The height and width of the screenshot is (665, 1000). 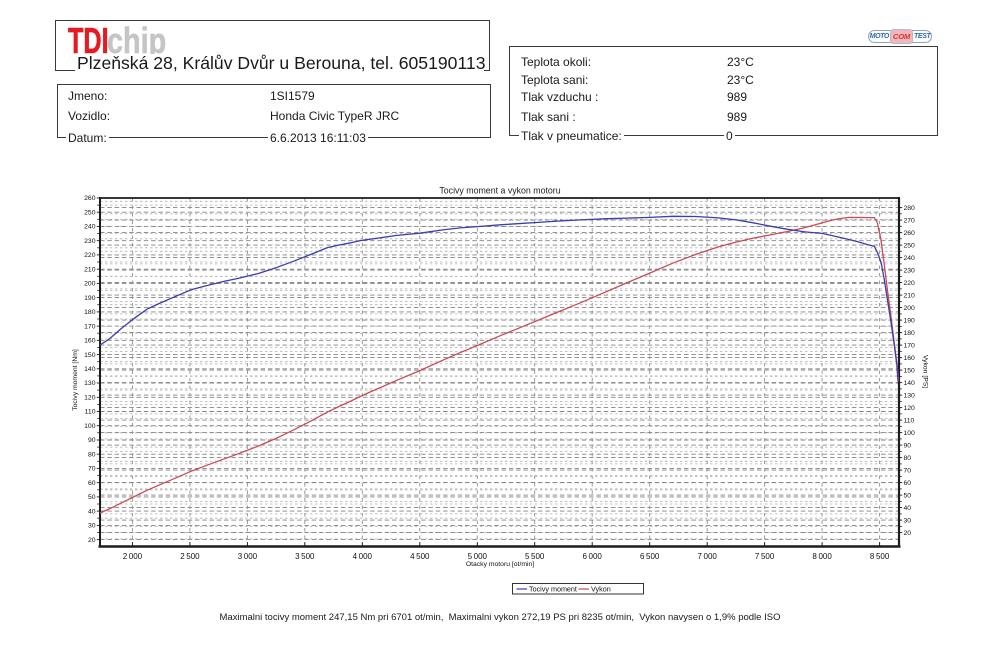 What do you see at coordinates (822, 556) in the screenshot?
I see `svg-text: 8 000` at bounding box center [822, 556].